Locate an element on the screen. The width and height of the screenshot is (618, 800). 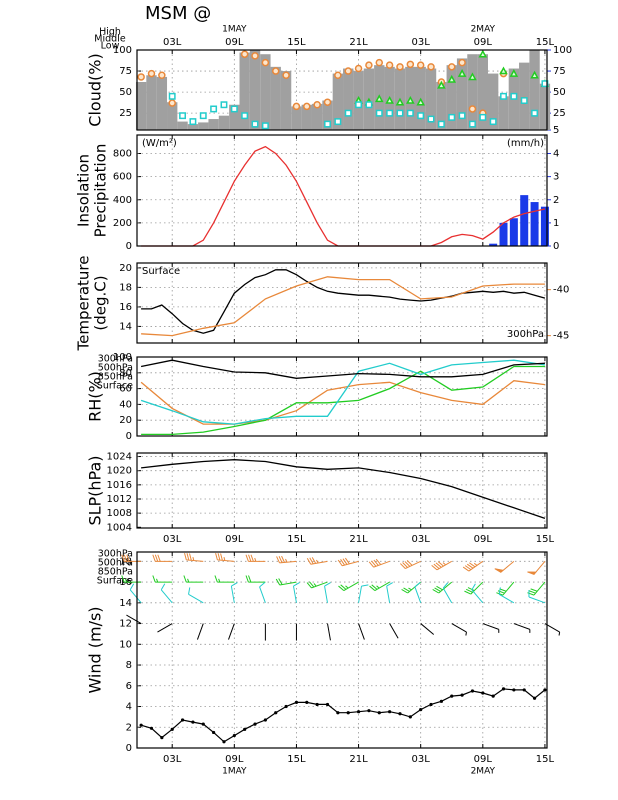
y-axis-label: Cloud(%) is located at coordinates (95, 89).